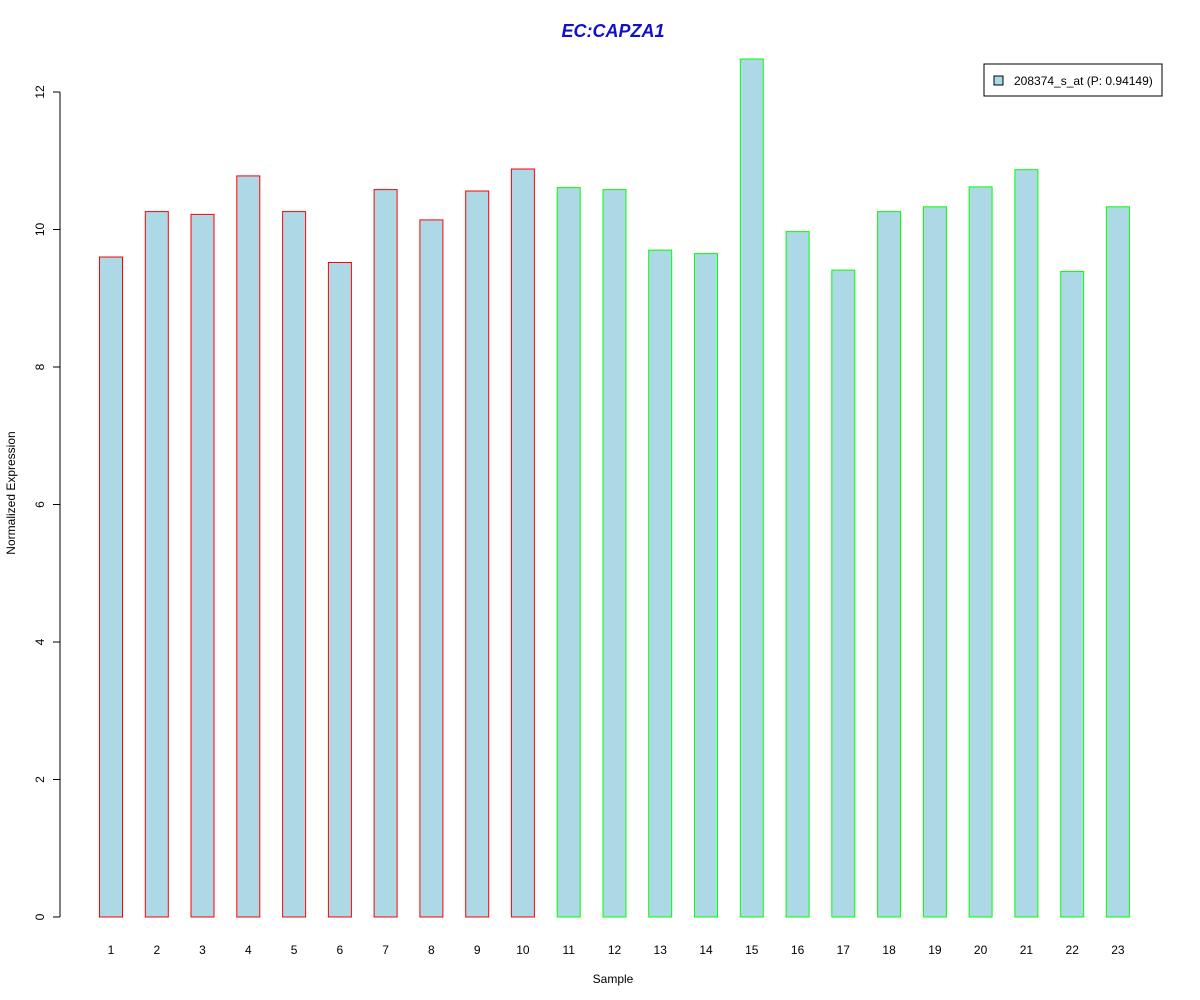 This screenshot has height=1000, width=1200. What do you see at coordinates (981, 950) in the screenshot?
I see `x-tick-label: 20` at bounding box center [981, 950].